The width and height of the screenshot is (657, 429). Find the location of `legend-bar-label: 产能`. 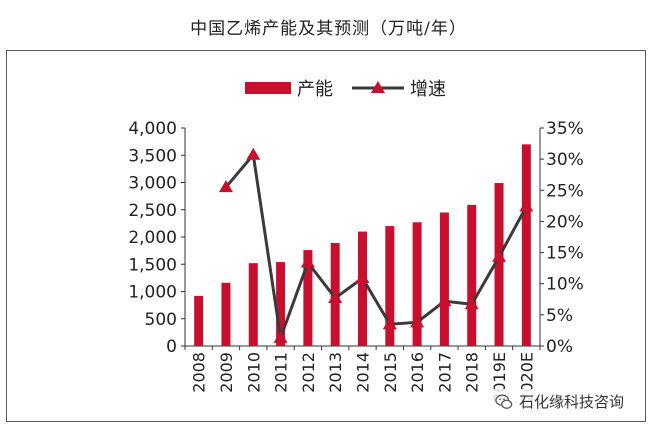

legend-bar-label: 产能 is located at coordinates (315, 89).